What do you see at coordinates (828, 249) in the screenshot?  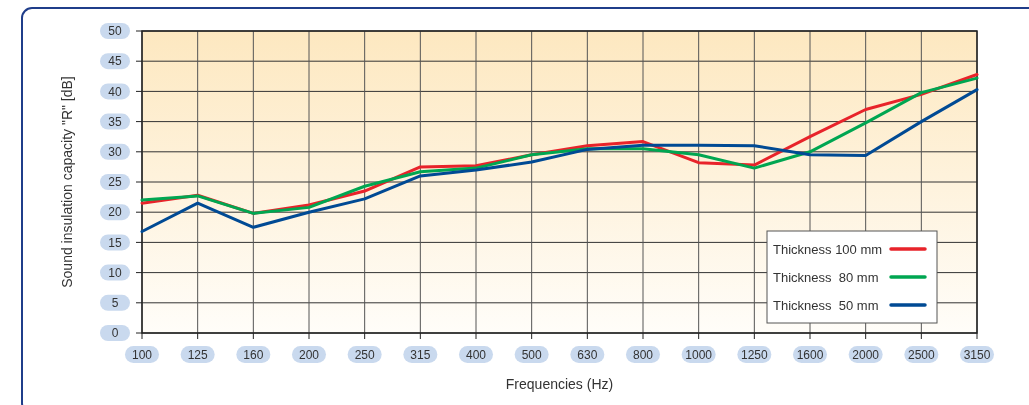 I see `legend-label: Thickness 100 mm` at bounding box center [828, 249].